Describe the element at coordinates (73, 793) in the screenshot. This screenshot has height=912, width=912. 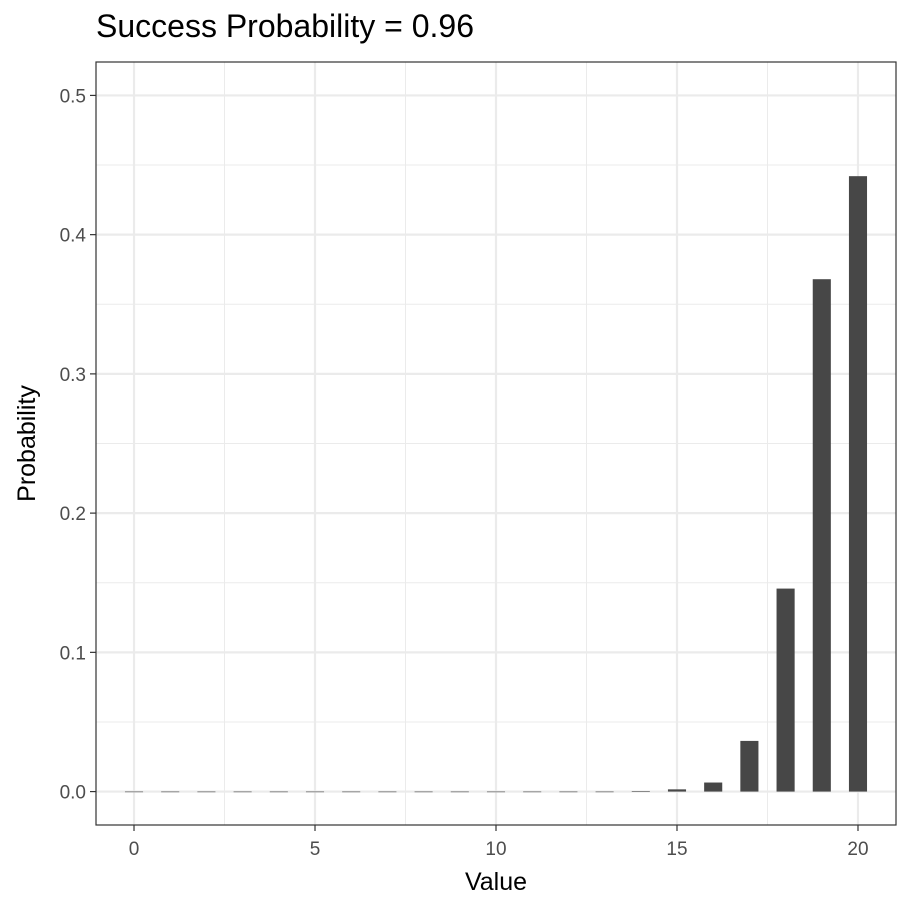
I see `y-tick-label: 0.0` at that location.